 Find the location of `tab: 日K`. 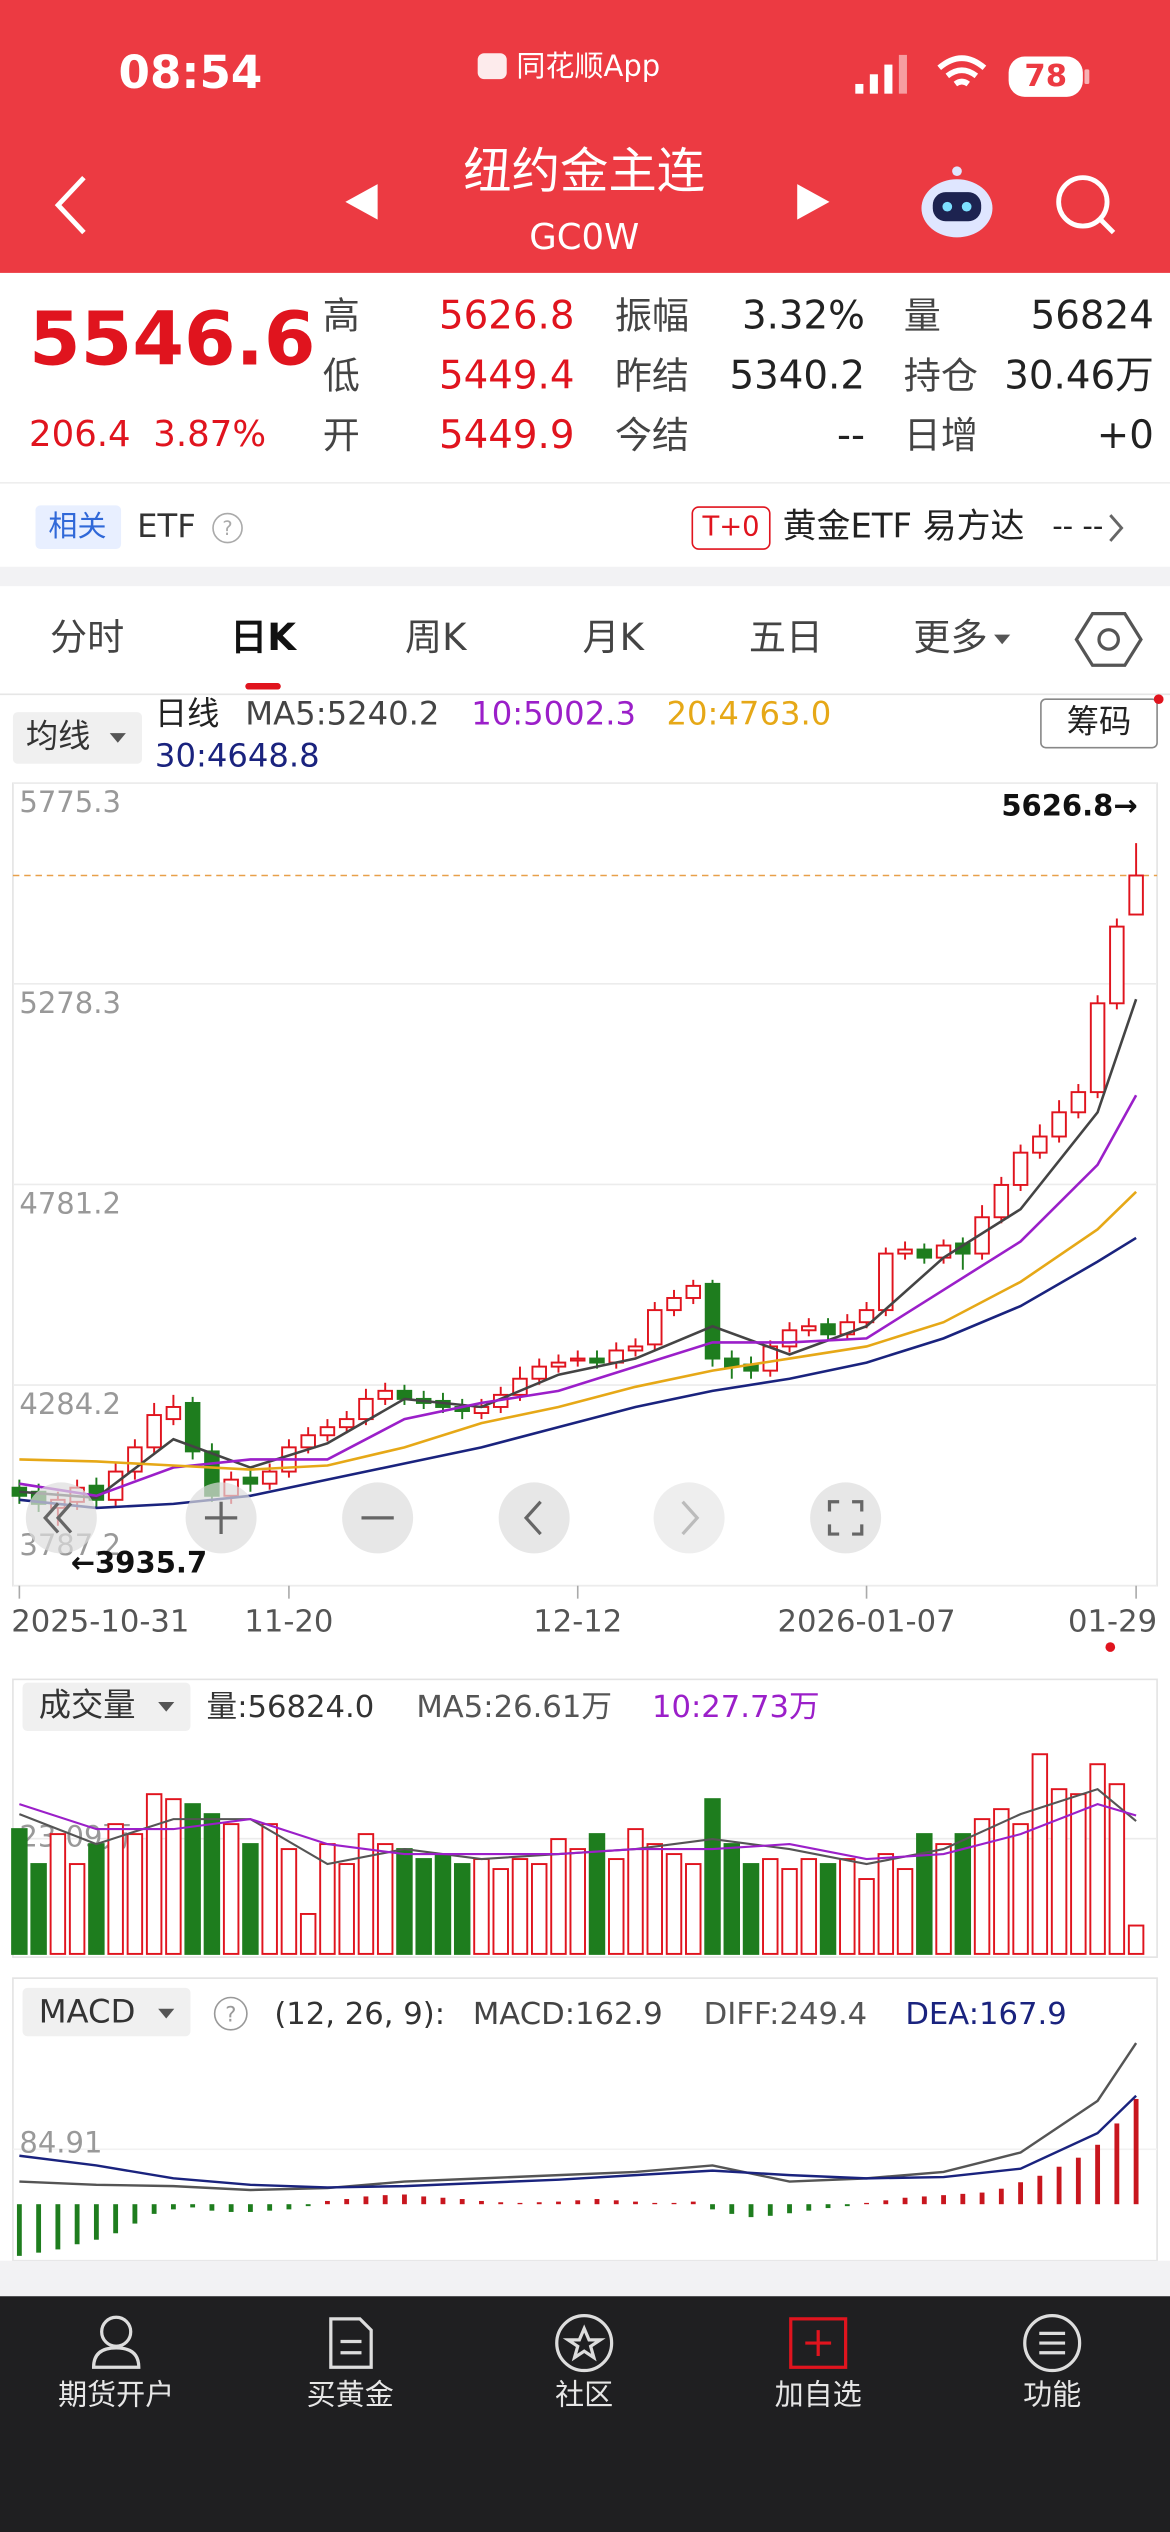

tab: 日K is located at coordinates (263, 637).